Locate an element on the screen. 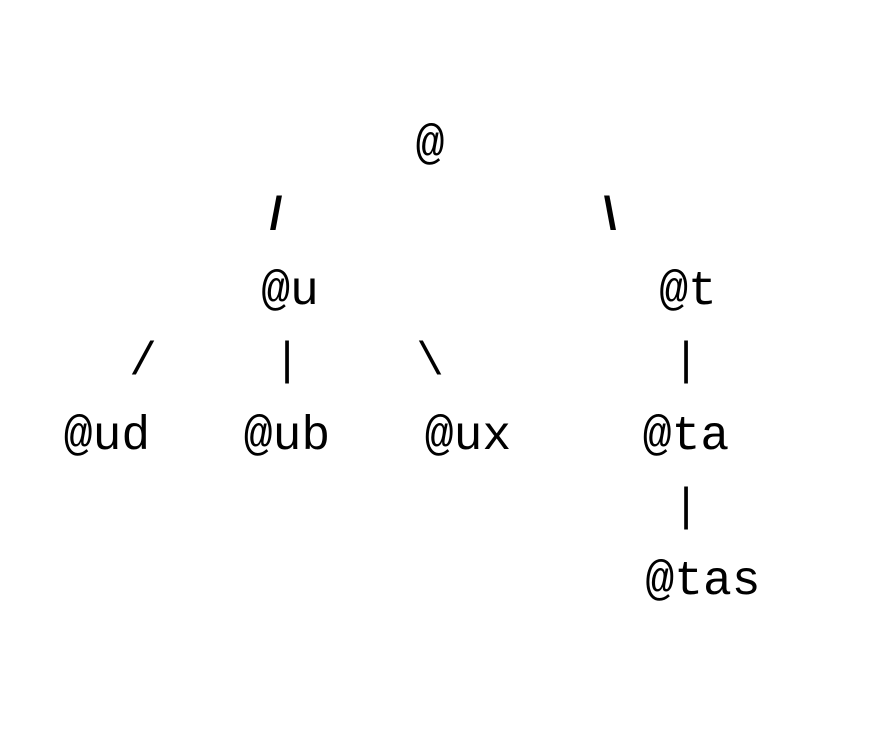  node-ud: @ud is located at coordinates (107, 437).